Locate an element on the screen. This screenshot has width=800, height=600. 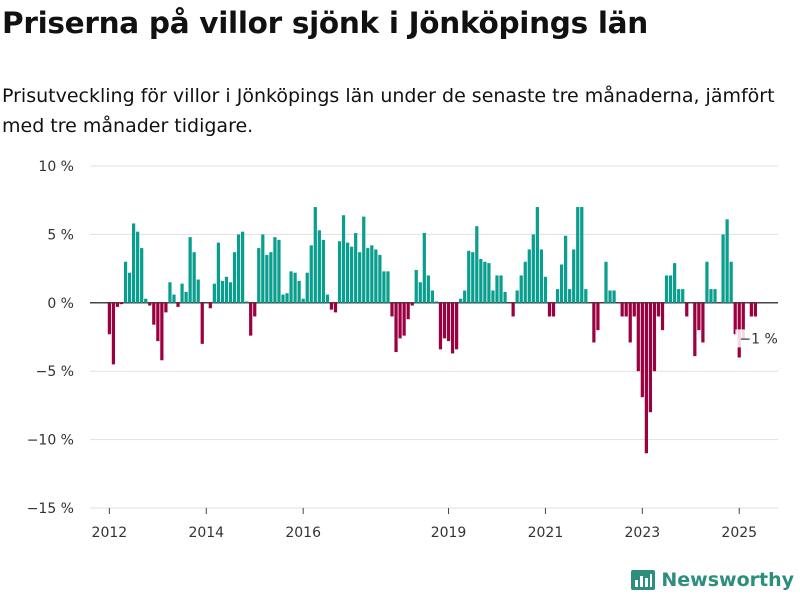
bar-chart-logo-icon is located at coordinates (643, 580).